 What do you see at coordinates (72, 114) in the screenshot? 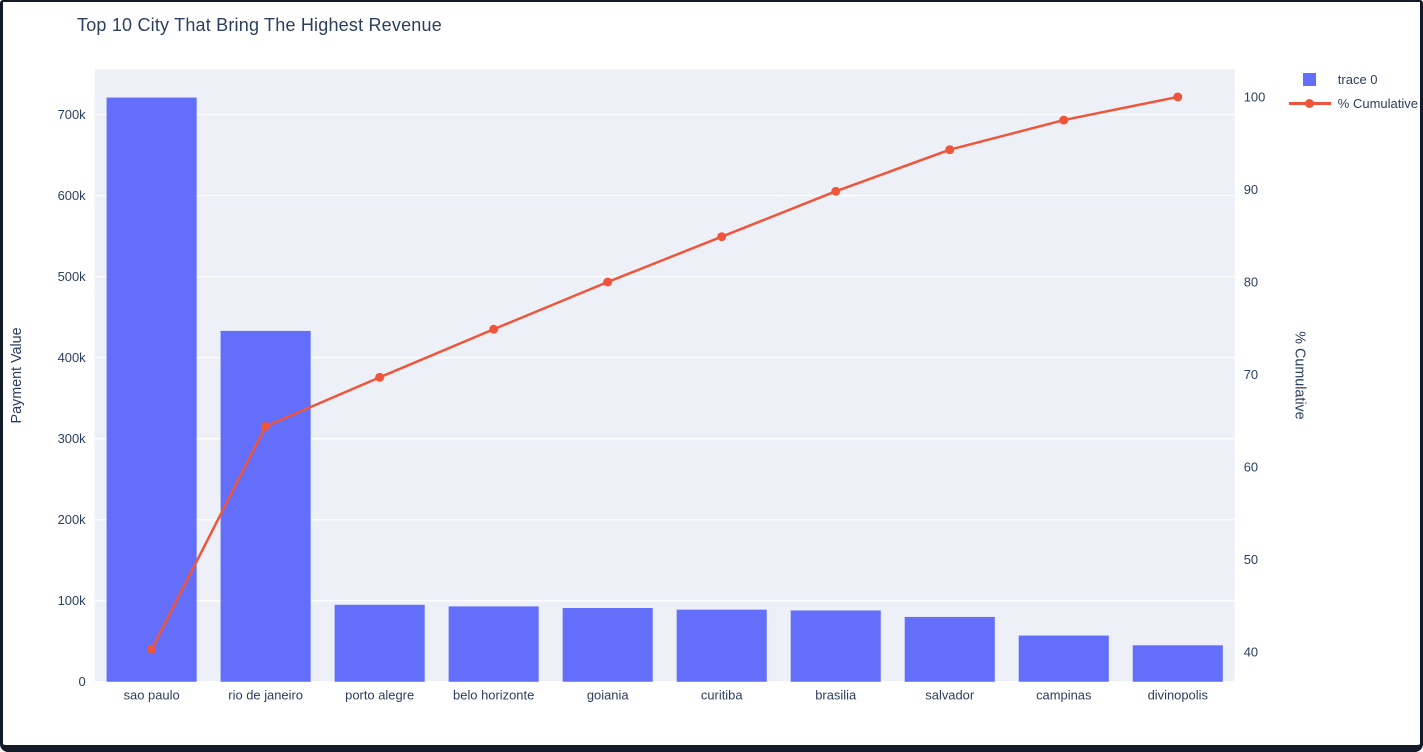
I see `left-tick-label: 700k` at bounding box center [72, 114].